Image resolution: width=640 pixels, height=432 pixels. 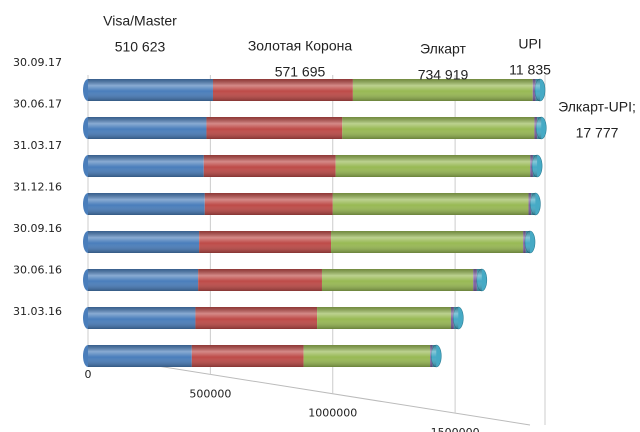 I want to click on y-tick-label: 31.12.16, so click(x=37, y=187).